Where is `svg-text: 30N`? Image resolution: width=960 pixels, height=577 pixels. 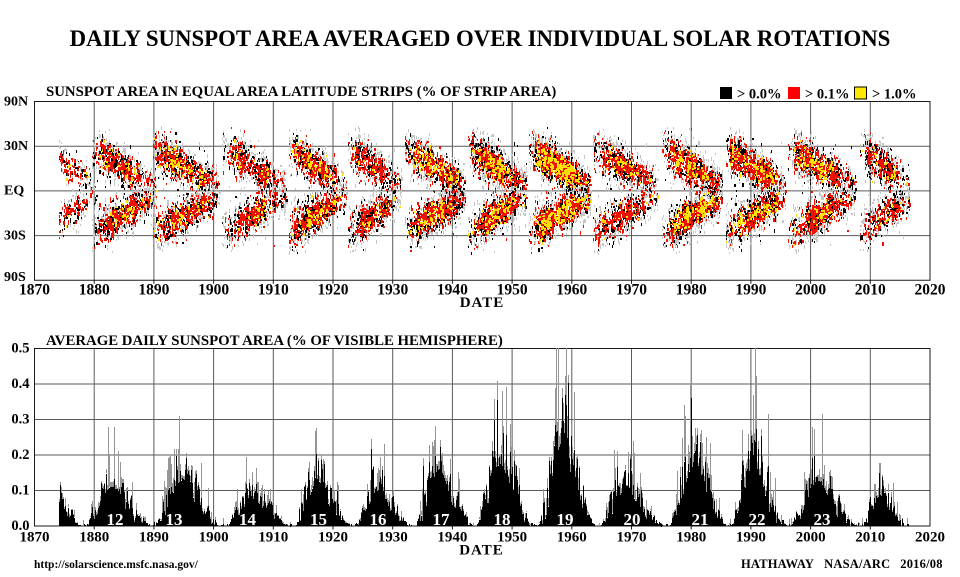 svg-text: 30N is located at coordinates (16, 146).